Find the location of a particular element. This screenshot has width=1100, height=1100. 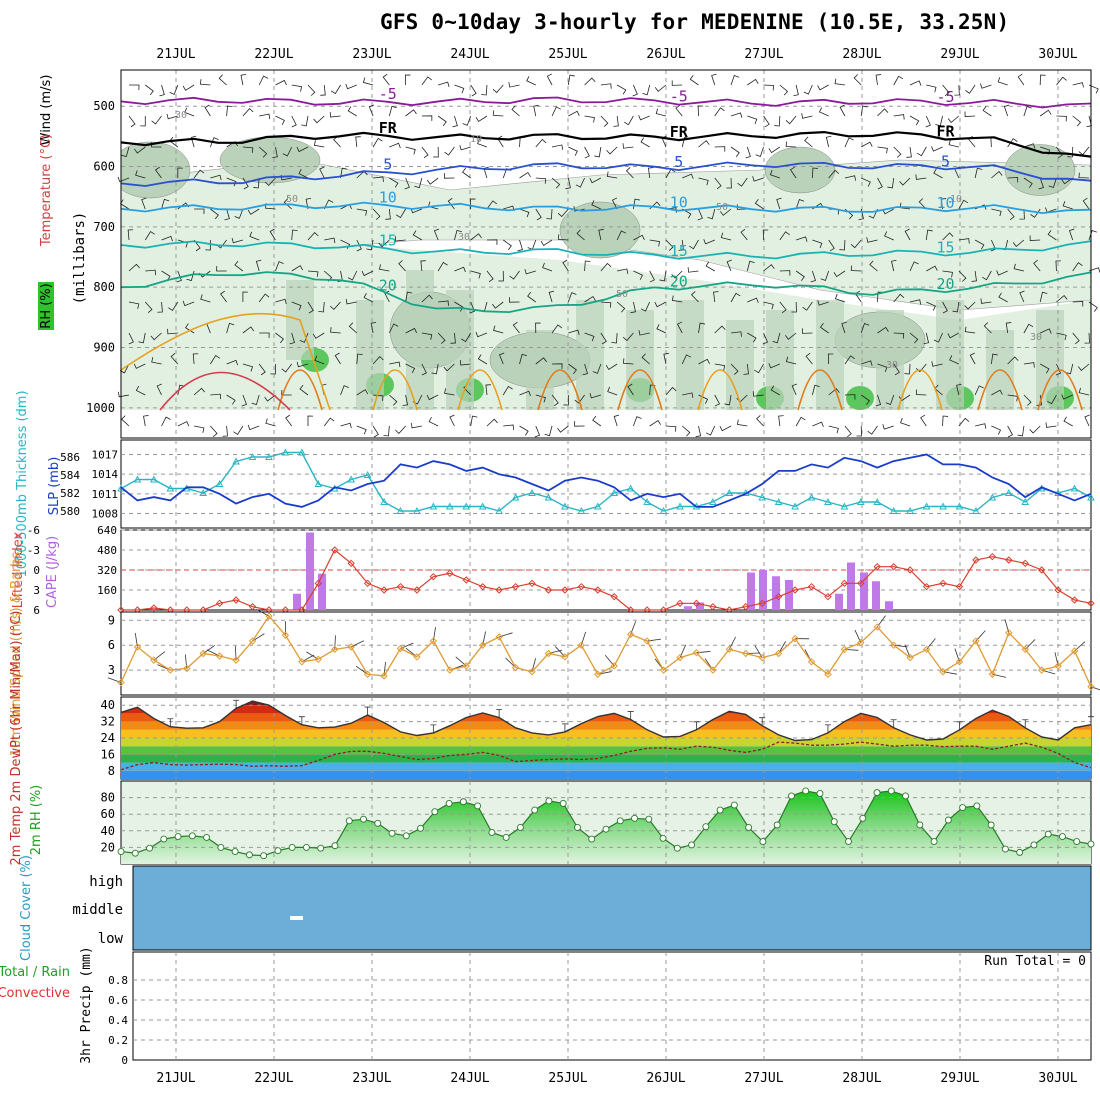

warm-isotherm is located at coordinates (1060, 390).